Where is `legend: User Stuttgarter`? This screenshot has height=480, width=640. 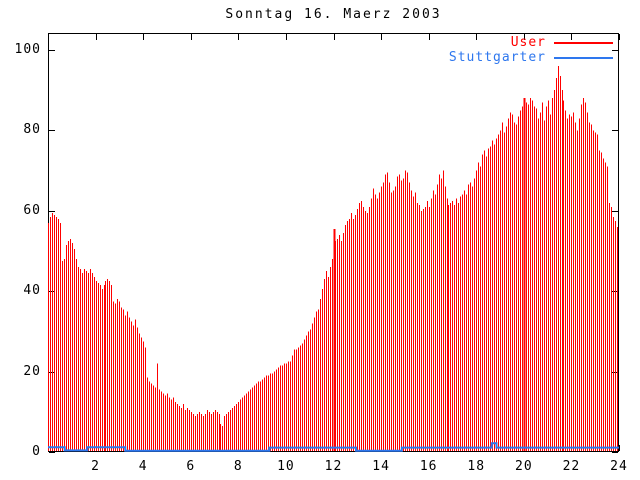
legend: User Stuttgarter is located at coordinates (531, 50).